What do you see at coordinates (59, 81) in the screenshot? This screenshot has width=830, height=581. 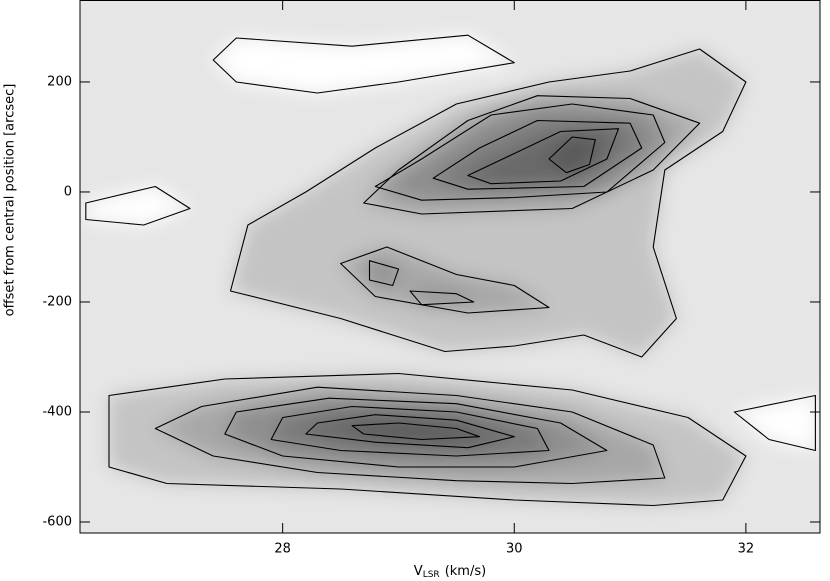 I see `y-tick-label: 200` at bounding box center [59, 81].